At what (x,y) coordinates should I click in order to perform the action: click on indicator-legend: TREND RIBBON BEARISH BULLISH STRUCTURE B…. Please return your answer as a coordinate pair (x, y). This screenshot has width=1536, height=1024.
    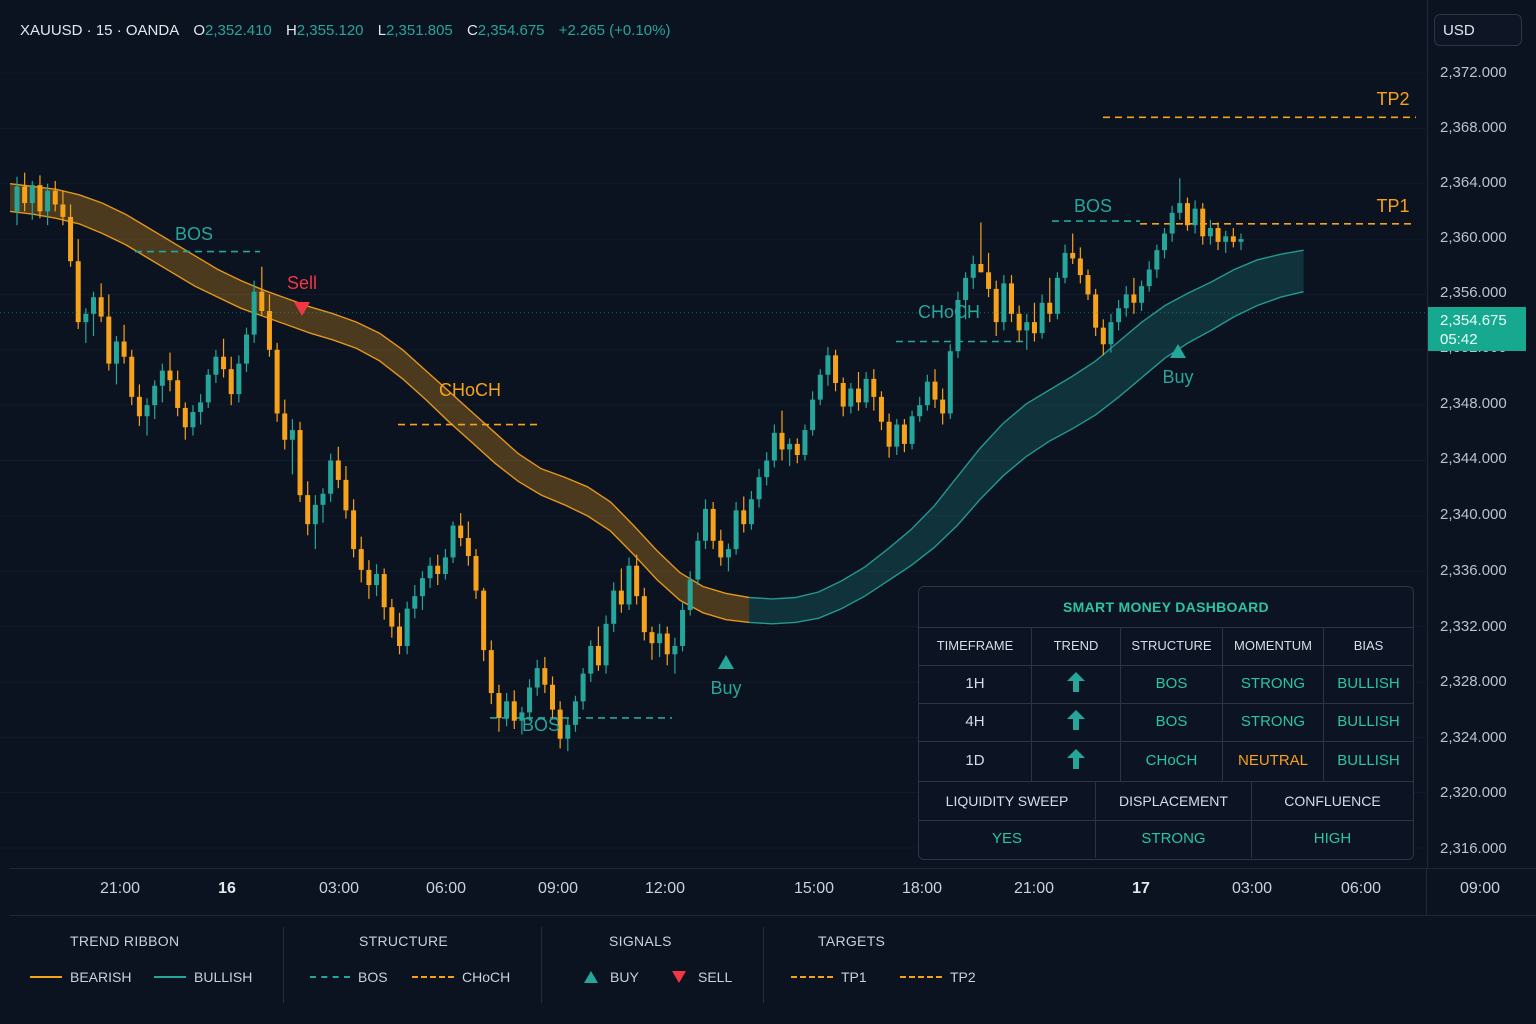
    Looking at the image, I should click on (768, 969).